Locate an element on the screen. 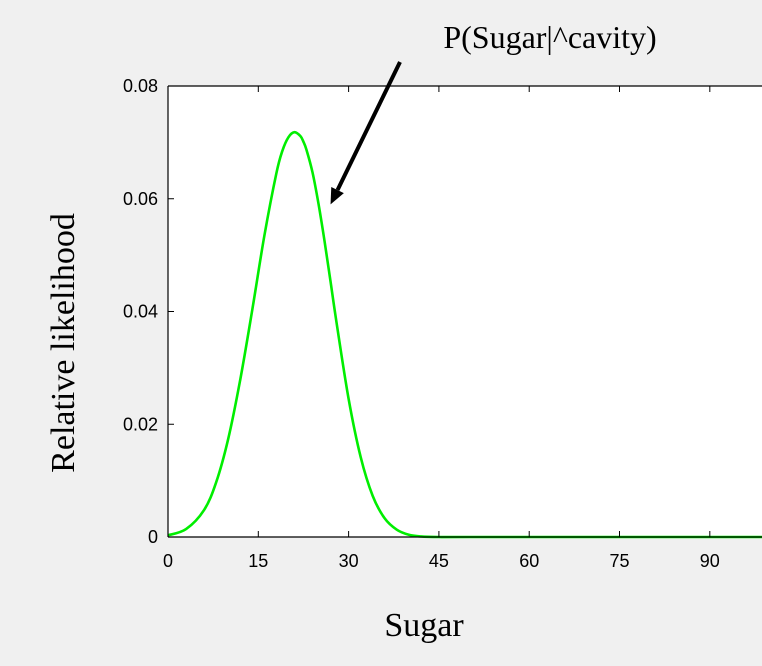  x-tick-label: 90 is located at coordinates (710, 561).